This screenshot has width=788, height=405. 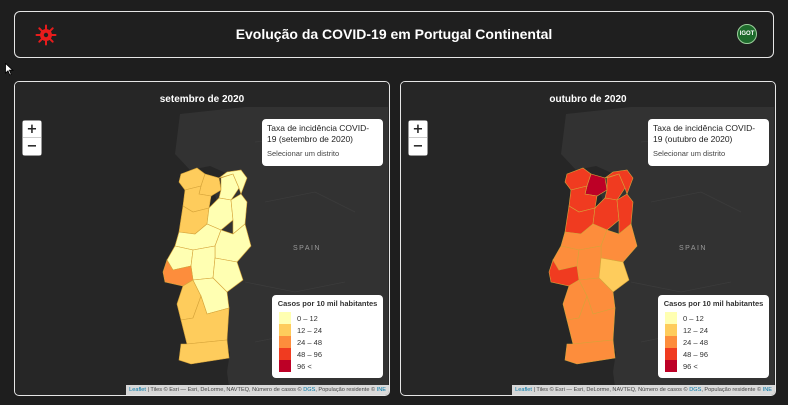 I want to click on virus-icon, so click(x=46, y=35).